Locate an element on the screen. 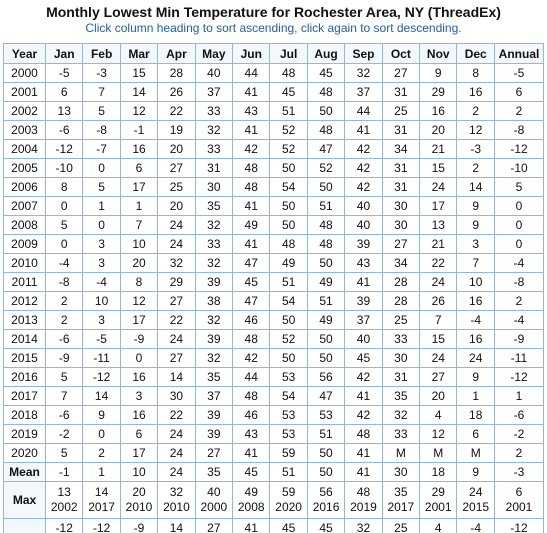 This screenshot has width=547, height=533. column-heading: Nov is located at coordinates (438, 53).